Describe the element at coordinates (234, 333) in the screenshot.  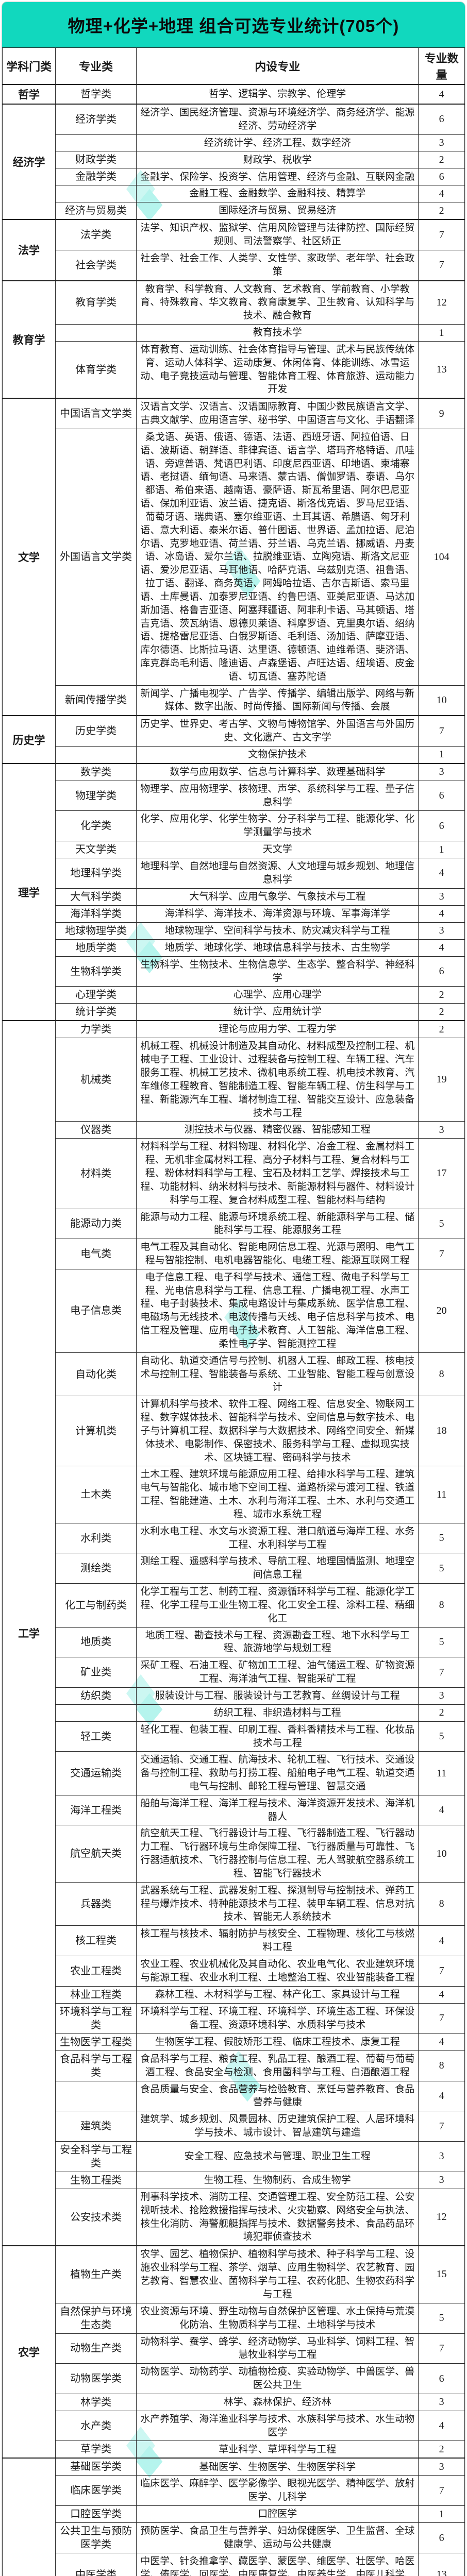
I see `table-row: 教育技术学 1` at that location.